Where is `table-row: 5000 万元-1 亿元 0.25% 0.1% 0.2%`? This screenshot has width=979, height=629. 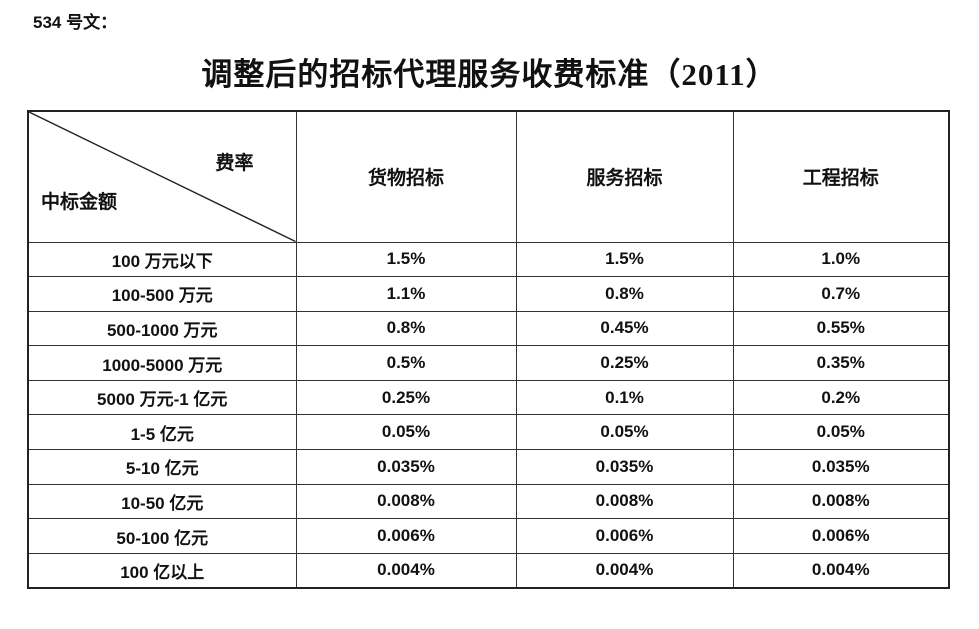 table-row: 5000 万元-1 亿元 0.25% 0.1% 0.2% is located at coordinates (488, 397).